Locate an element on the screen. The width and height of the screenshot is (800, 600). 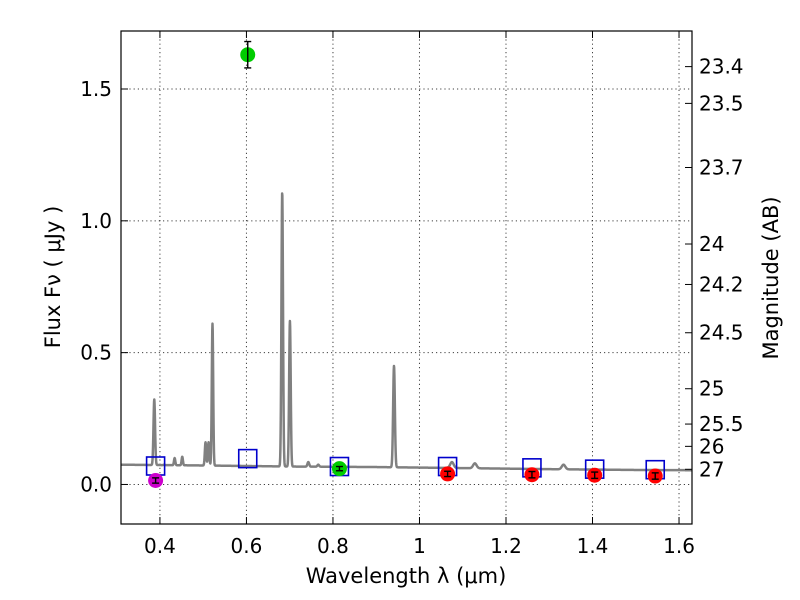
x-tick-label: 1 is located at coordinates (419, 546).